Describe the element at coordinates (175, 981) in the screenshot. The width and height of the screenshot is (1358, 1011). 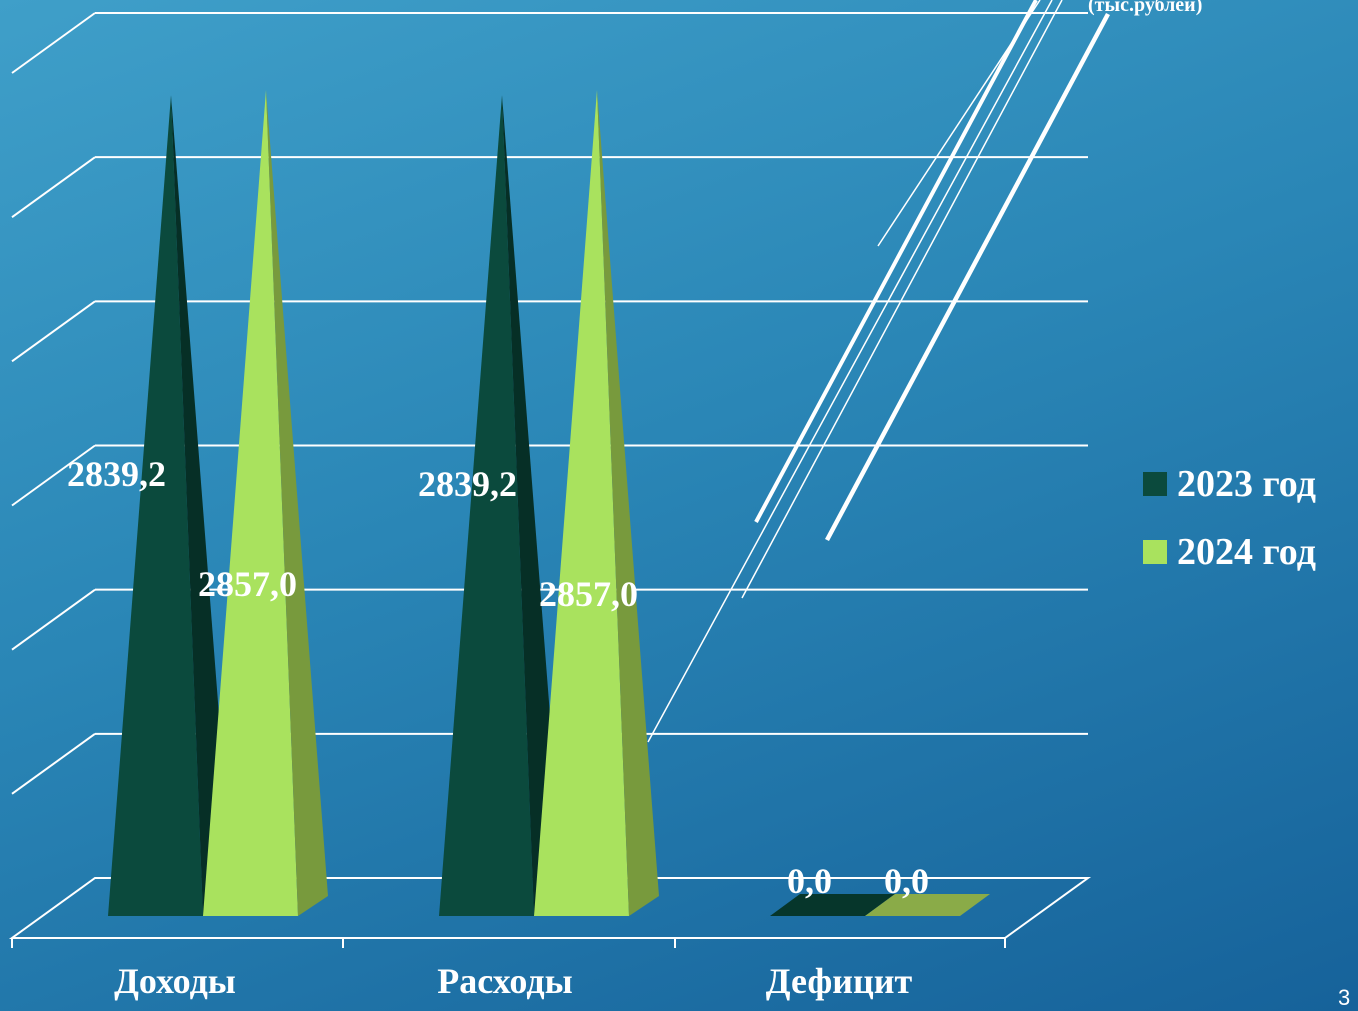
I see `category-label-dohody: Доходы` at that location.